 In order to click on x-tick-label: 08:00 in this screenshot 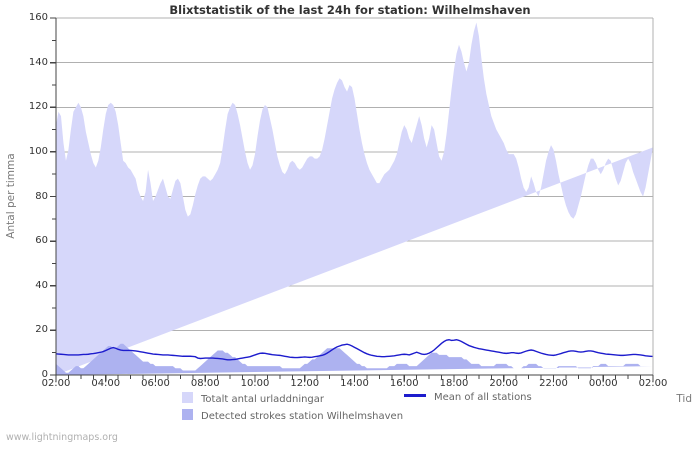, I will do `click(205, 383)`.